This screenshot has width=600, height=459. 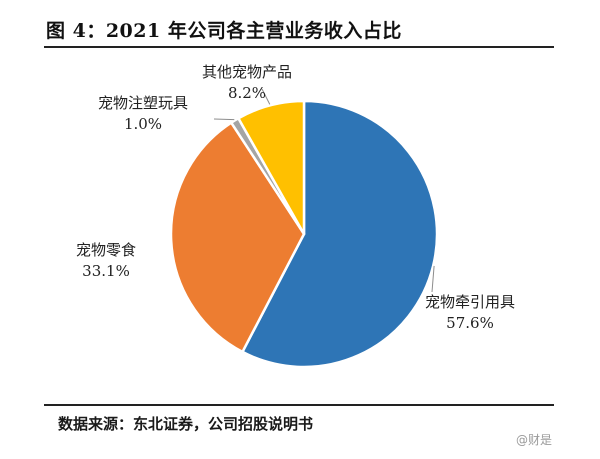 I want to click on label-toys: 宠物注塑玩具 1.0%, so click(x=143, y=114).